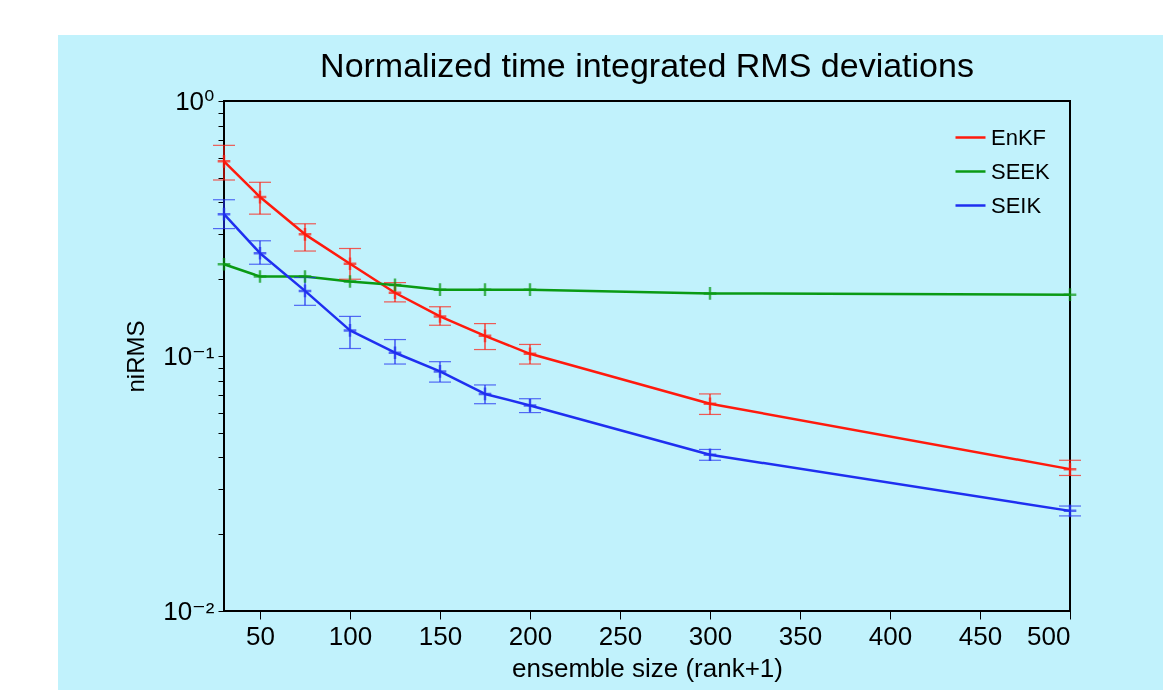  Describe the element at coordinates (260, 635) in the screenshot. I see `x-tick-label: 50` at that location.